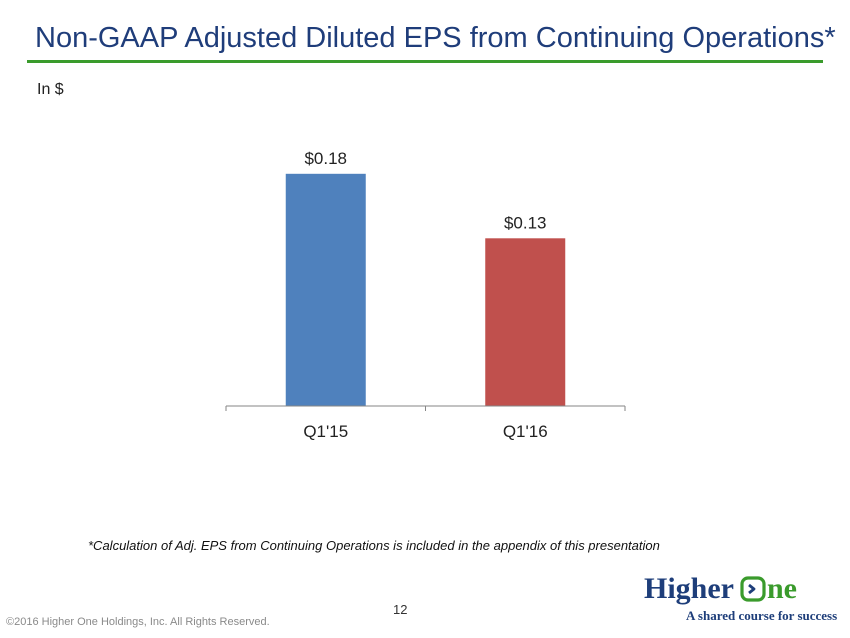 The image size is (850, 638). I want to click on logo-word-left: Higher, so click(689, 588).